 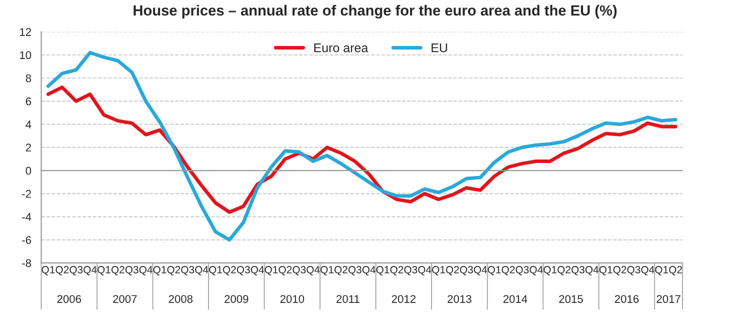 I want to click on text: 2009, so click(x=236, y=299).